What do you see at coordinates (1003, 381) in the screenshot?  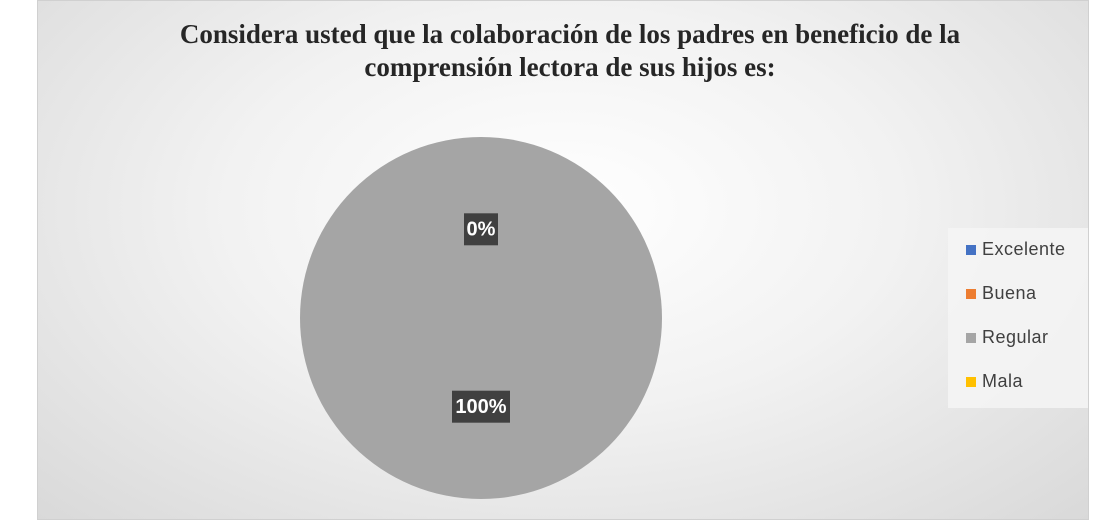 I see `legend-label: Mala` at bounding box center [1003, 381].